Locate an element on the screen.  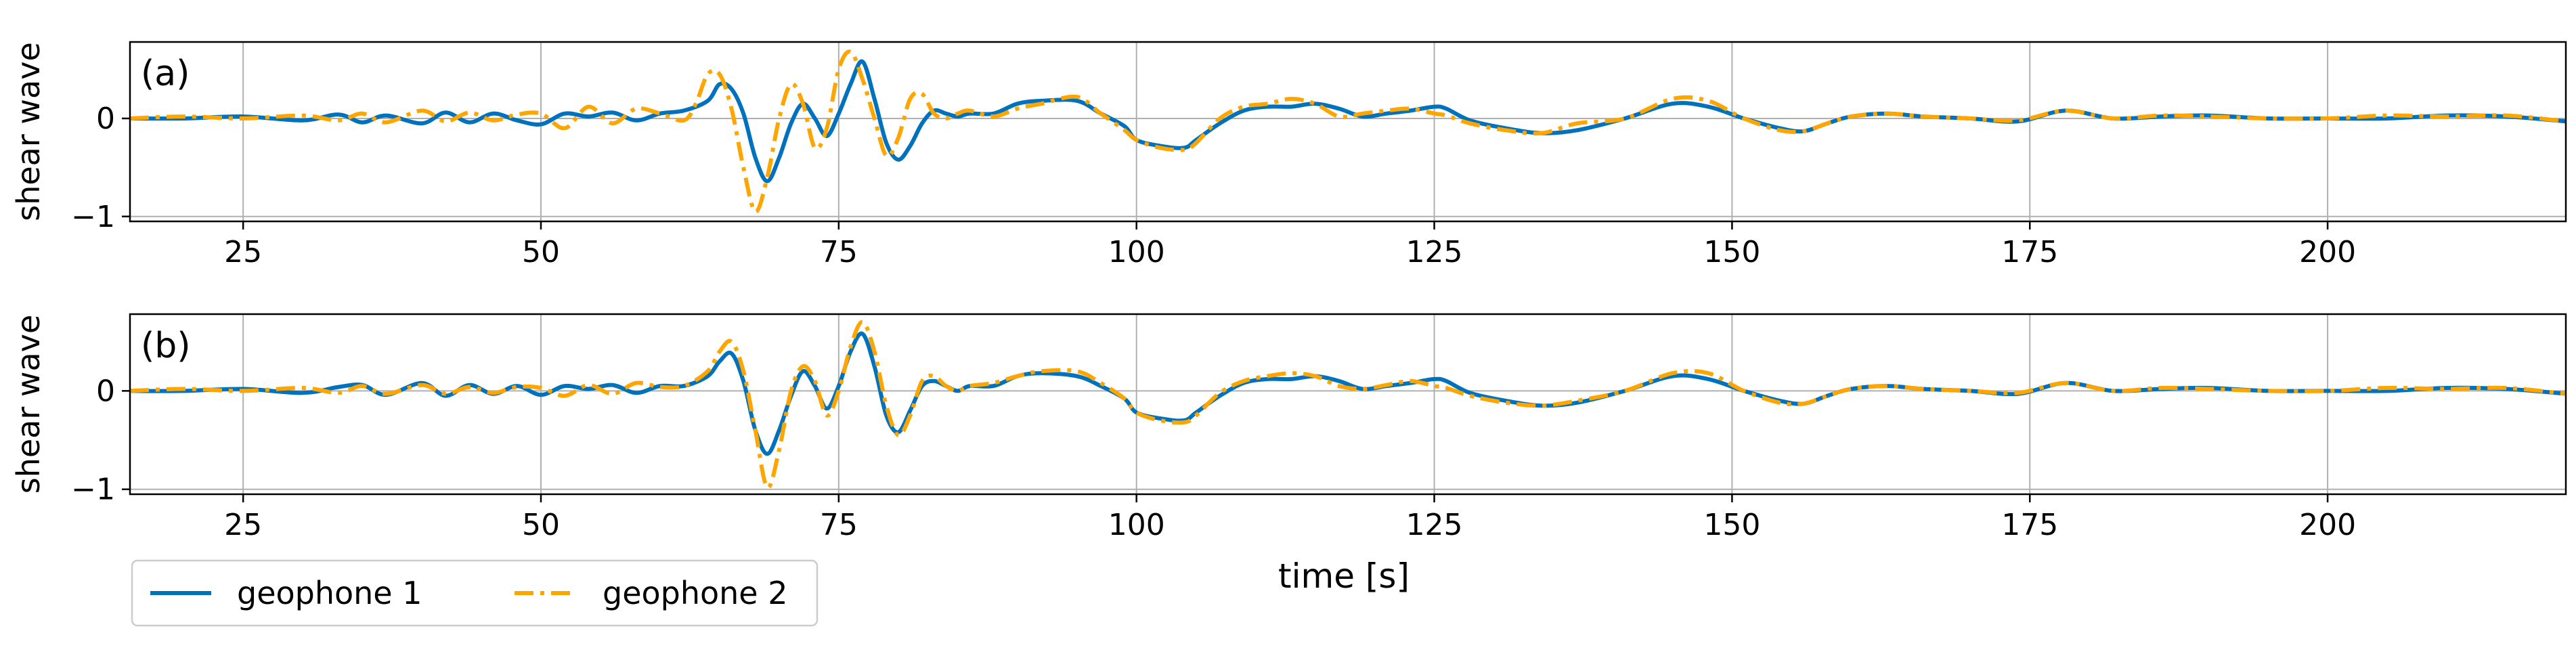
legend-box is located at coordinates (474, 593).